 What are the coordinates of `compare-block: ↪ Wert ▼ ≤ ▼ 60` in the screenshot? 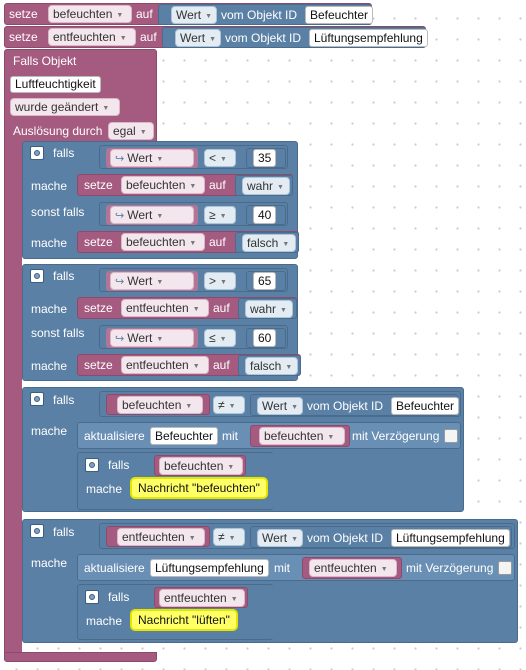 It's located at (193, 337).